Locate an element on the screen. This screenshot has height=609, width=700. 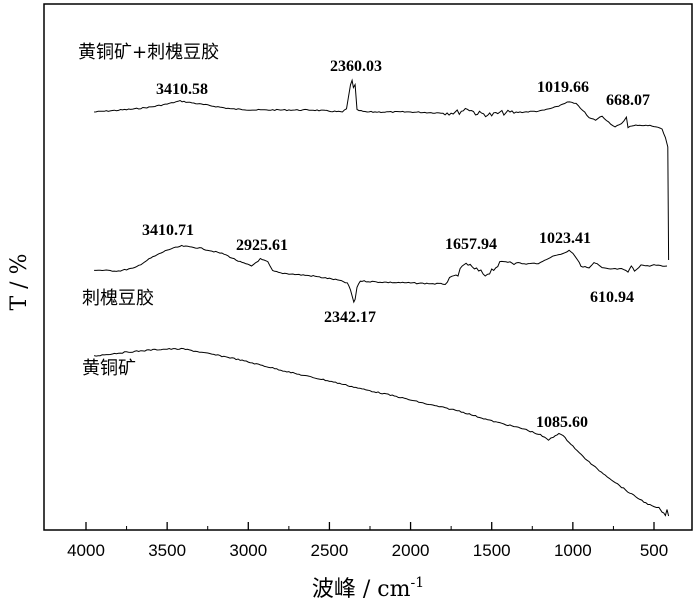
series-name-label: 刺槐豆胶 is located at coordinates (118, 298).